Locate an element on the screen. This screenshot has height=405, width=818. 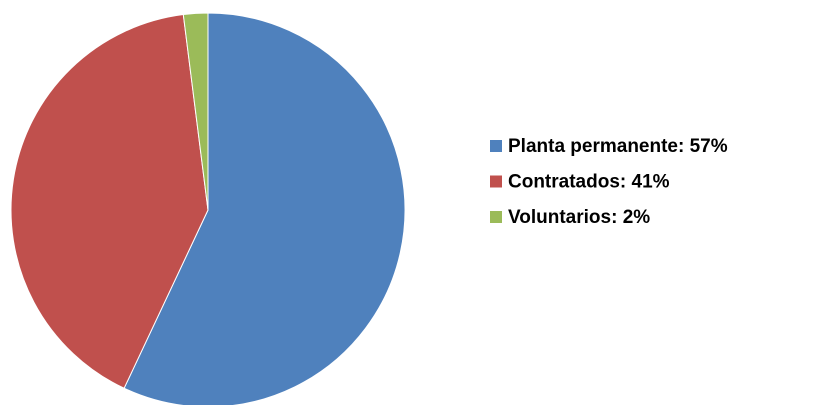
legend-label: Contratados: 41% is located at coordinates (589, 182).